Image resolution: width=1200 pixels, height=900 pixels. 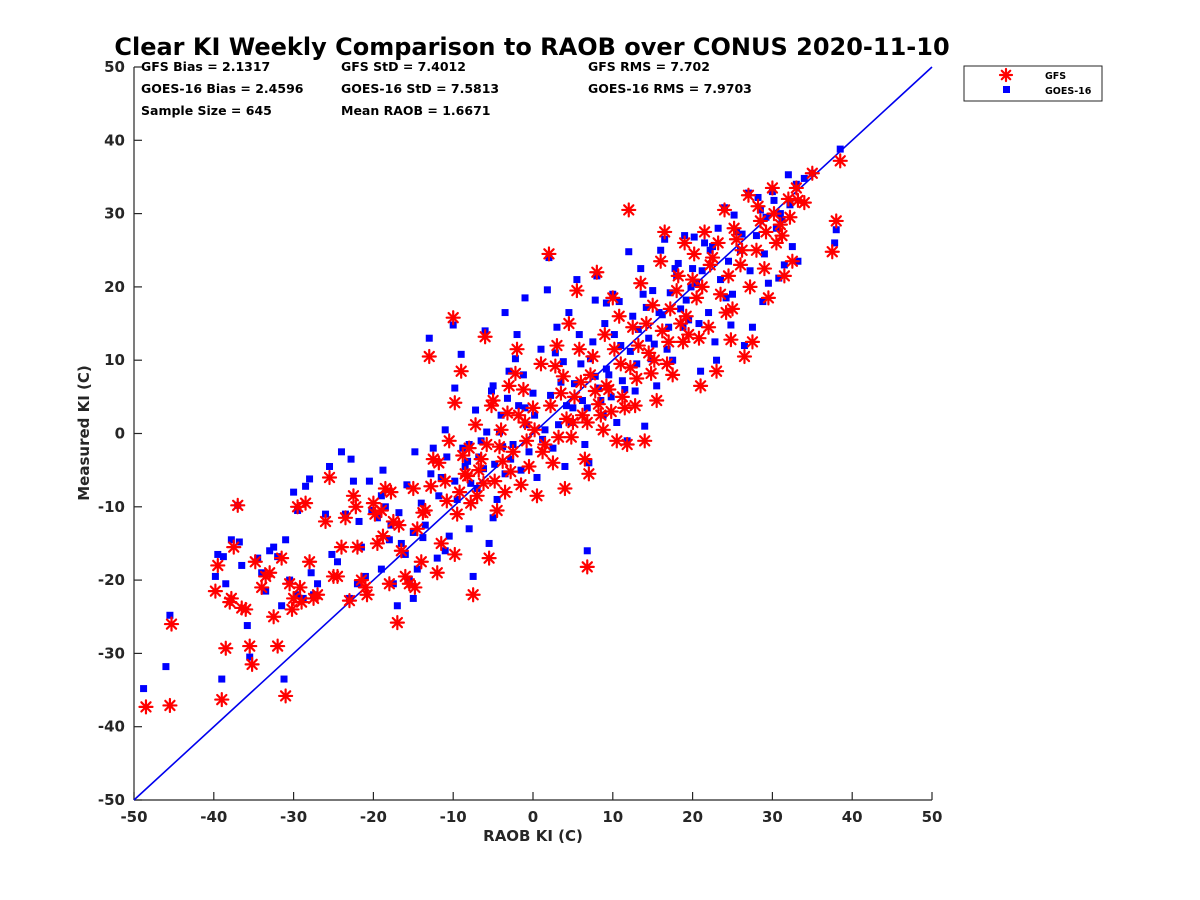 What do you see at coordinates (111, 727) in the screenshot?
I see `y-tick-label: -40` at bounding box center [111, 727].